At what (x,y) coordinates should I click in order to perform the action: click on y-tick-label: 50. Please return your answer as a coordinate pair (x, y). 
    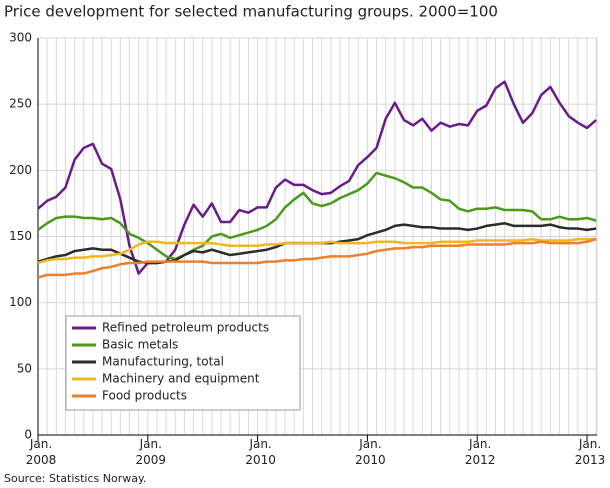
    Looking at the image, I should click on (24, 368).